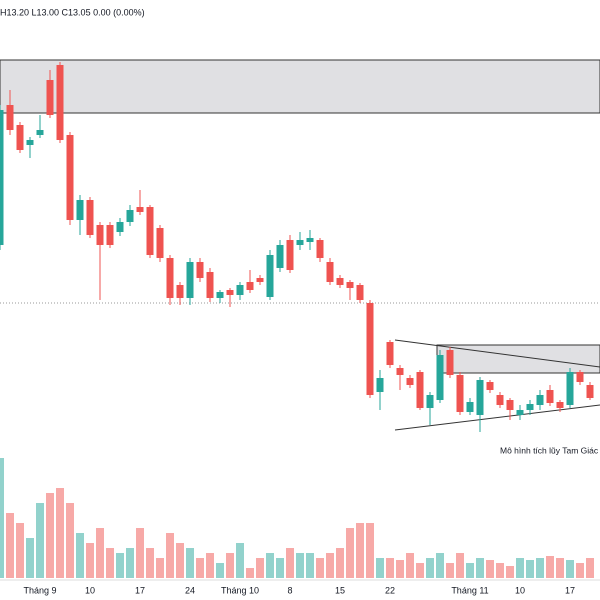  What do you see at coordinates (240, 590) in the screenshot?
I see `x-tick-label: Tháng 10` at bounding box center [240, 590].